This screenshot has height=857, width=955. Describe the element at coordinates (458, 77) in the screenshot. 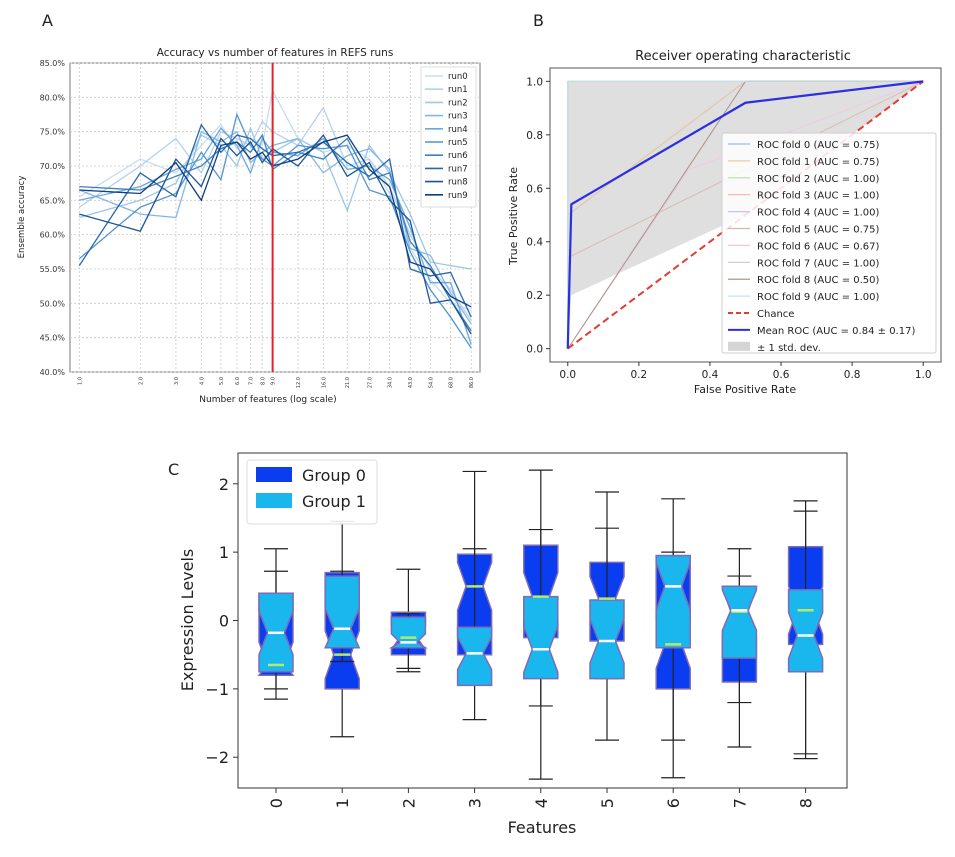

I see `a-legend-label: run0` at that location.